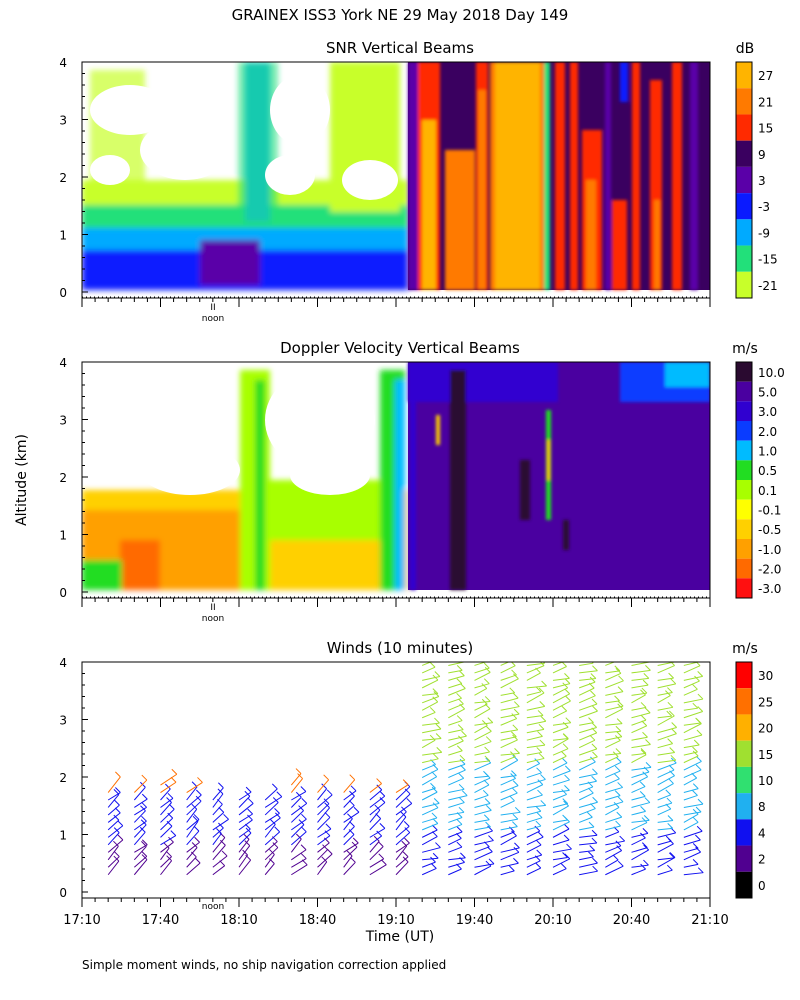 The width and height of the screenshot is (800, 1000). Describe the element at coordinates (63, 593) in the screenshot. I see `y-tick-label: 0` at that location.